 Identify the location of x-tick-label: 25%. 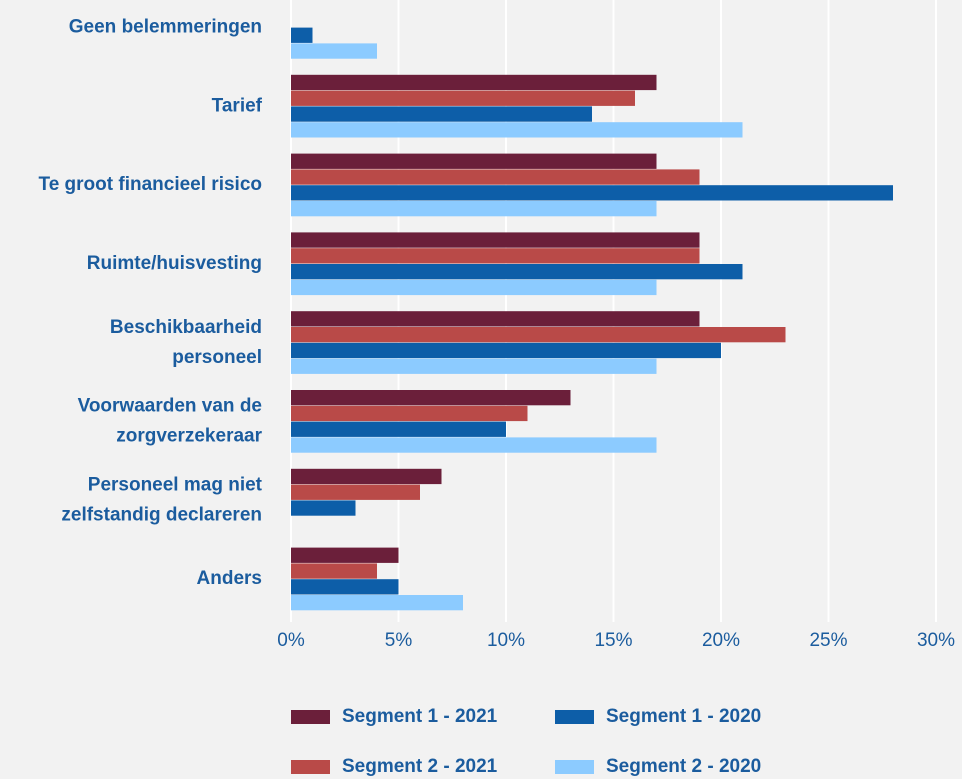
(828, 640).